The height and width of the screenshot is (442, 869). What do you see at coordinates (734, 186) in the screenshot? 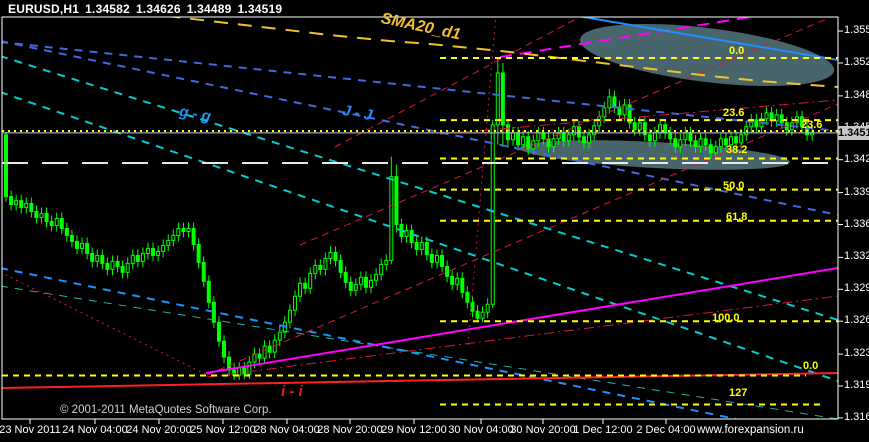
I see `fib-a-50.0-label: 50.0` at bounding box center [734, 186].